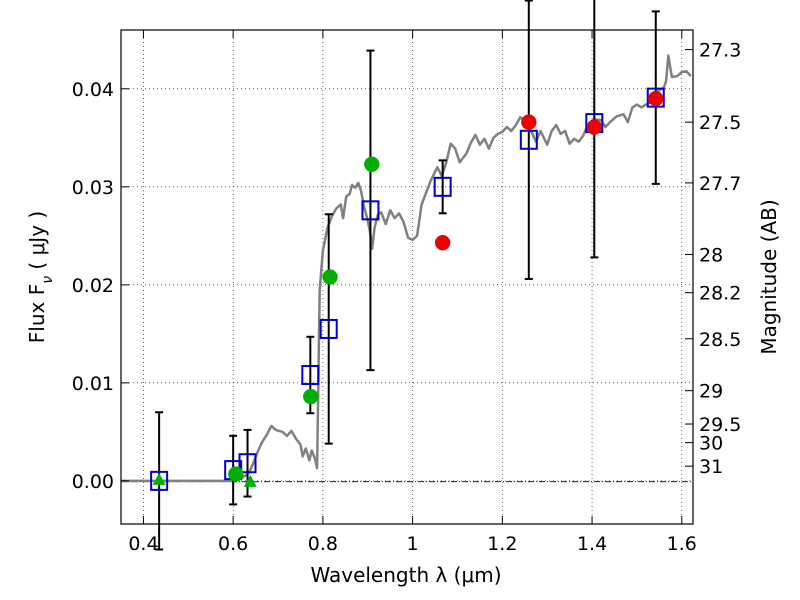 The height and width of the screenshot is (600, 800). What do you see at coordinates (143, 544) in the screenshot?
I see `x-tick-label: 0.4` at bounding box center [143, 544].